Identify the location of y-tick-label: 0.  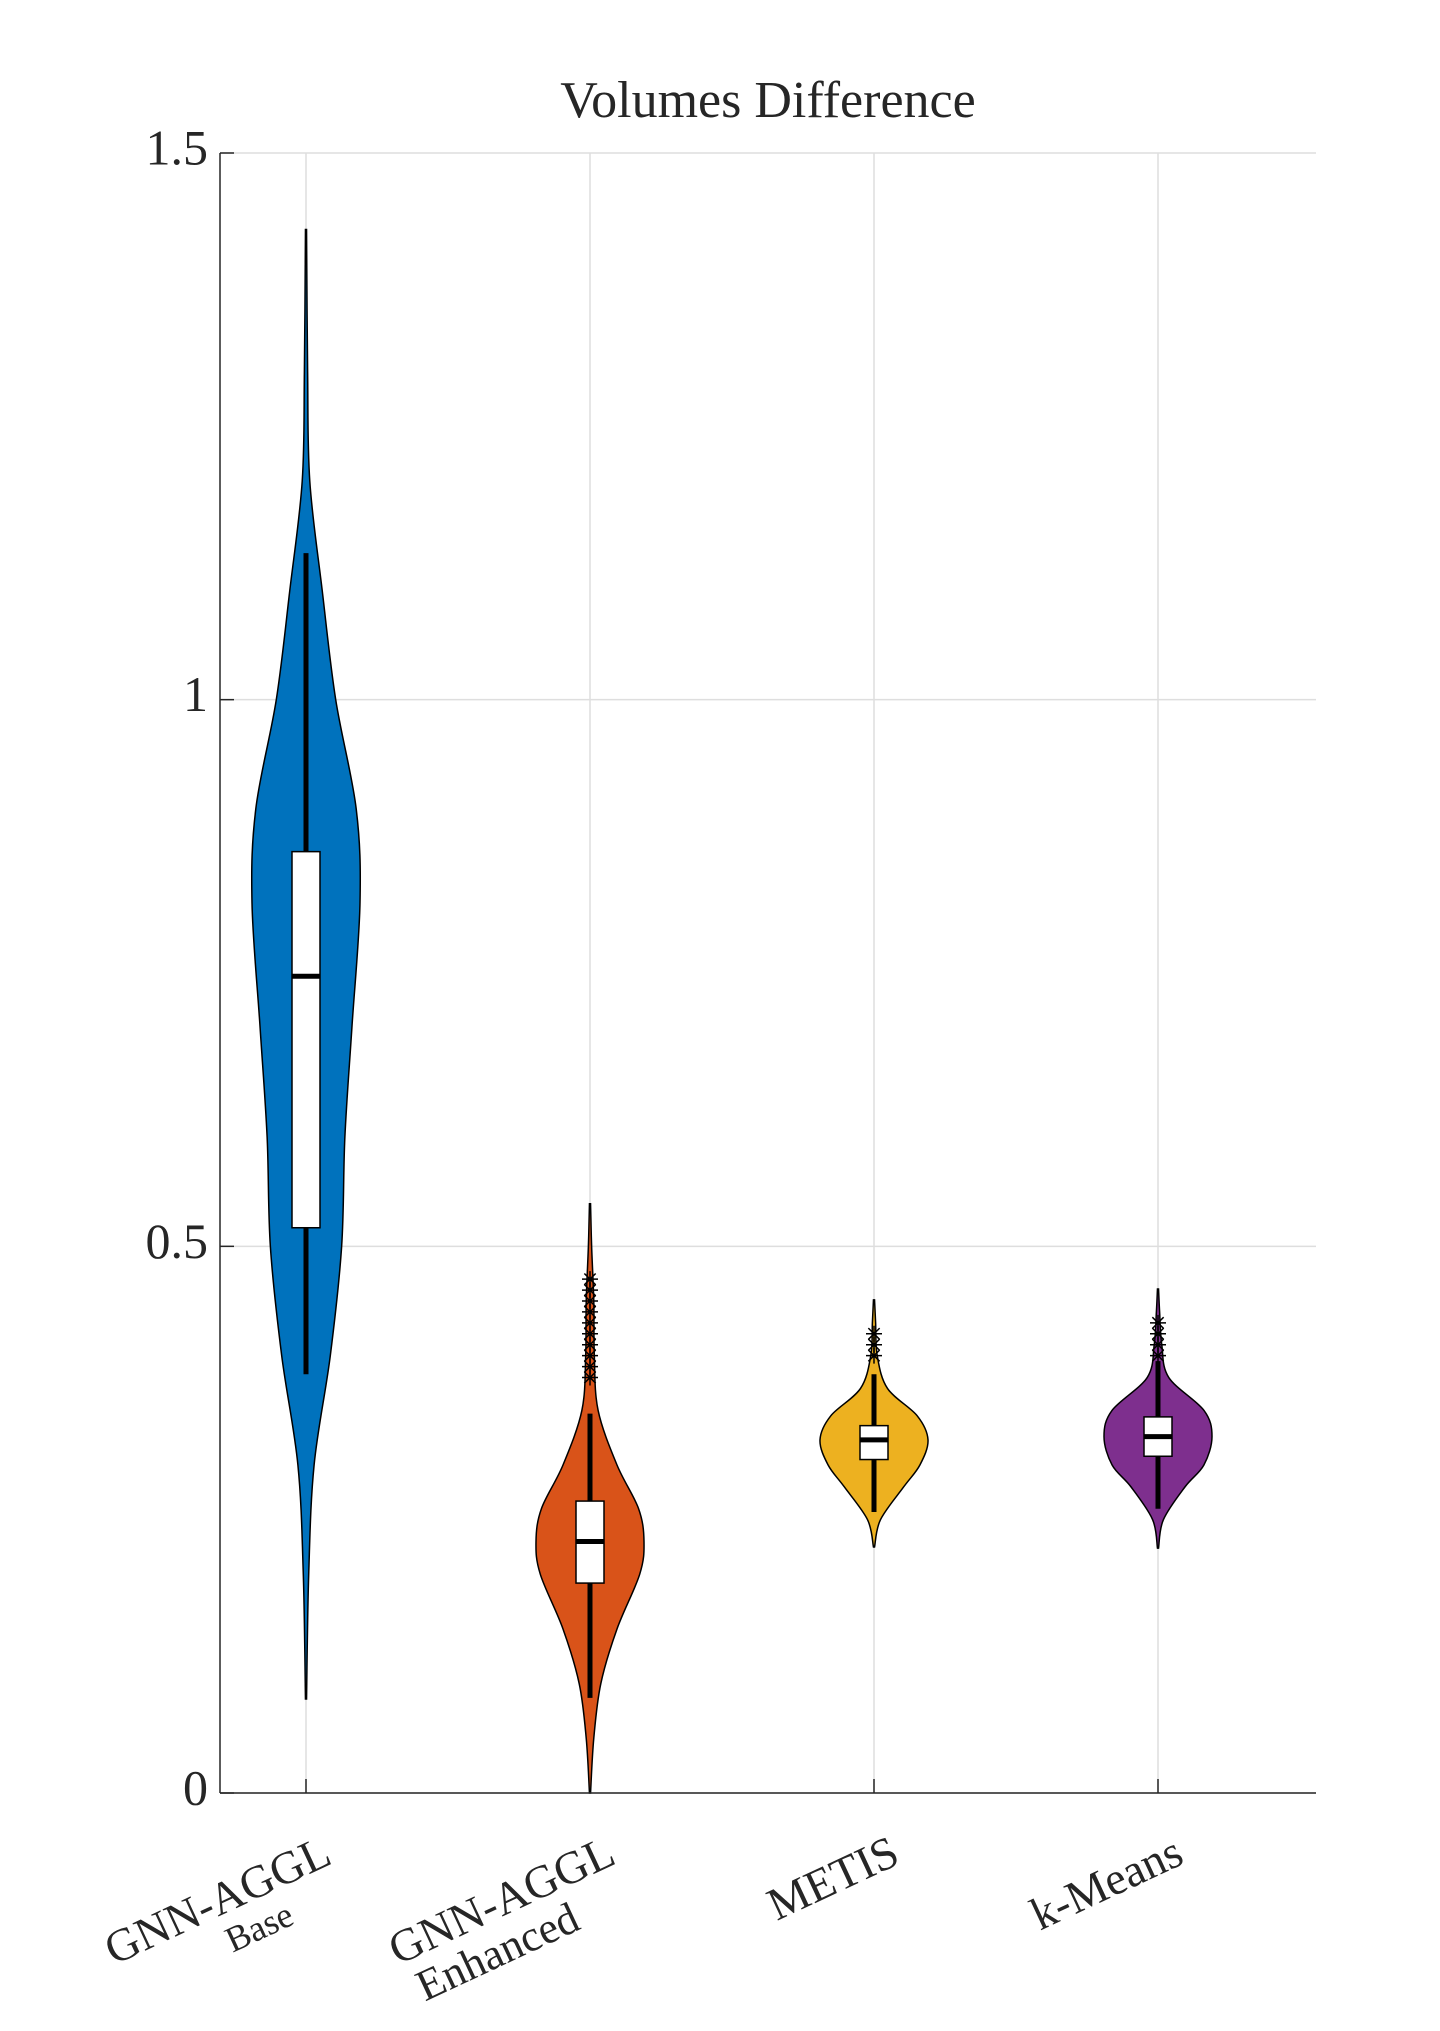
(195, 1787).